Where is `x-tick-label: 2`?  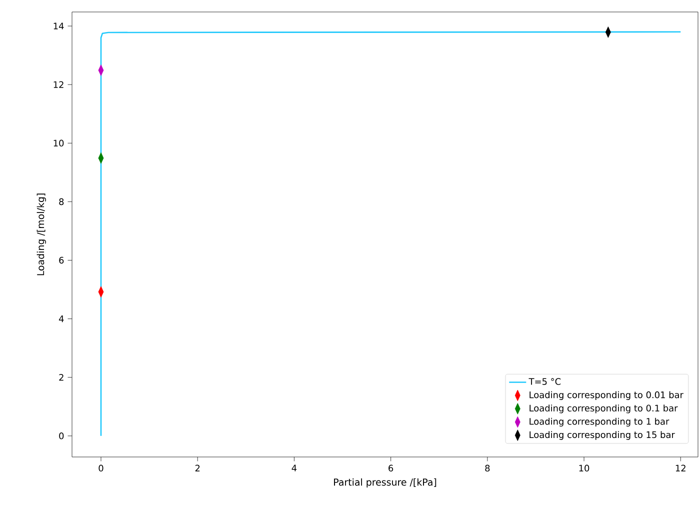
x-tick-label: 2 is located at coordinates (197, 468).